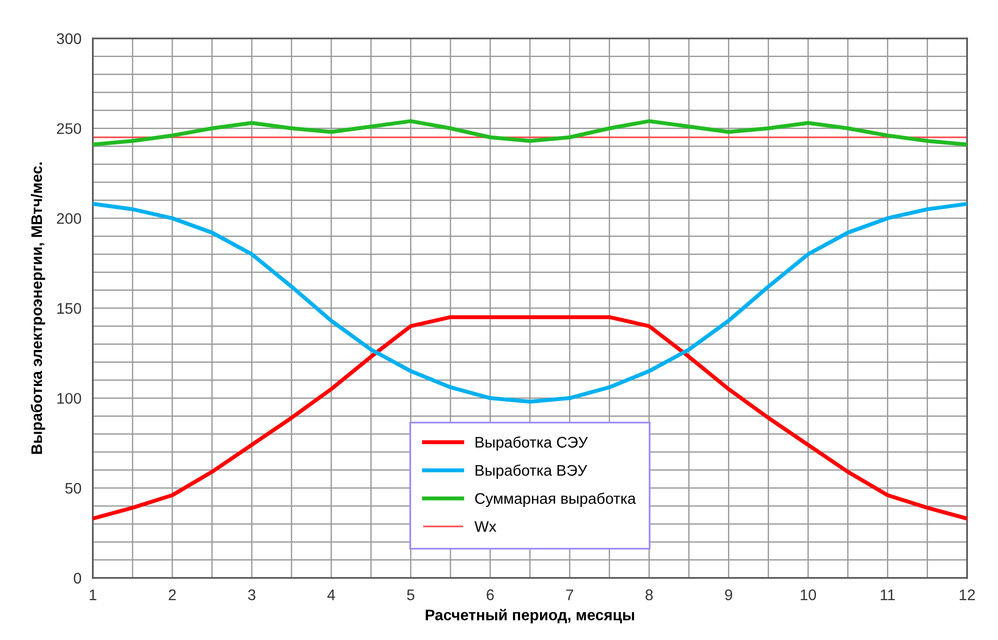 The height and width of the screenshot is (640, 998). I want to click on x-tick-label: 6, so click(490, 594).